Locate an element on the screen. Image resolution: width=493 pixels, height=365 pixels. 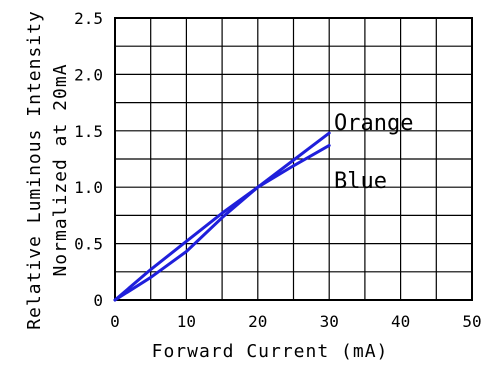
x-tick-label: 30 is located at coordinates (329, 321).